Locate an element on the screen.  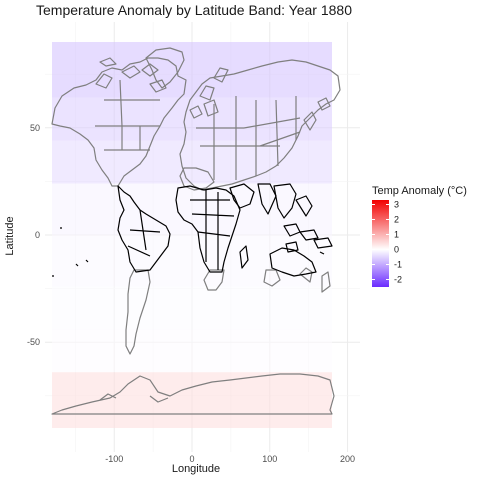
australia-north-outline is located at coordinates (293, 262).